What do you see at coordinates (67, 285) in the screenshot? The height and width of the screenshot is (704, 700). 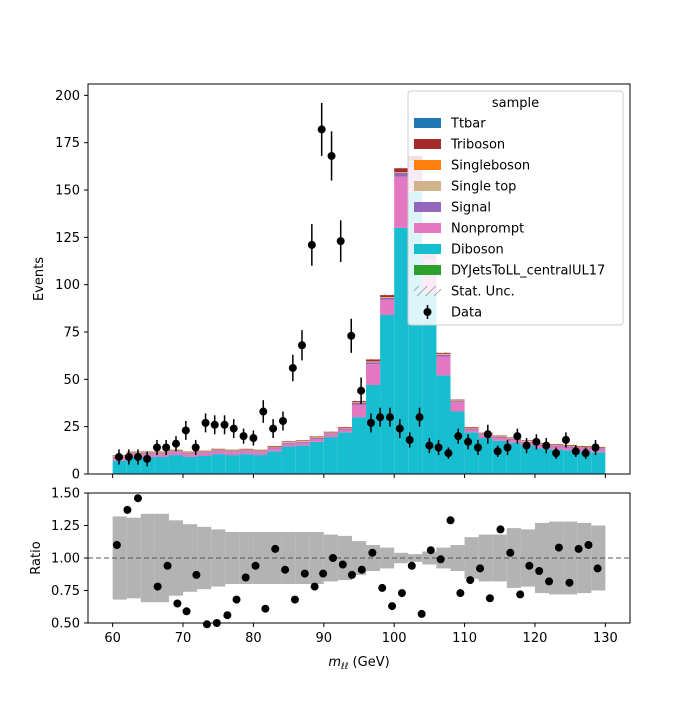 I see `main-ytick-label-4: 100` at bounding box center [67, 285].